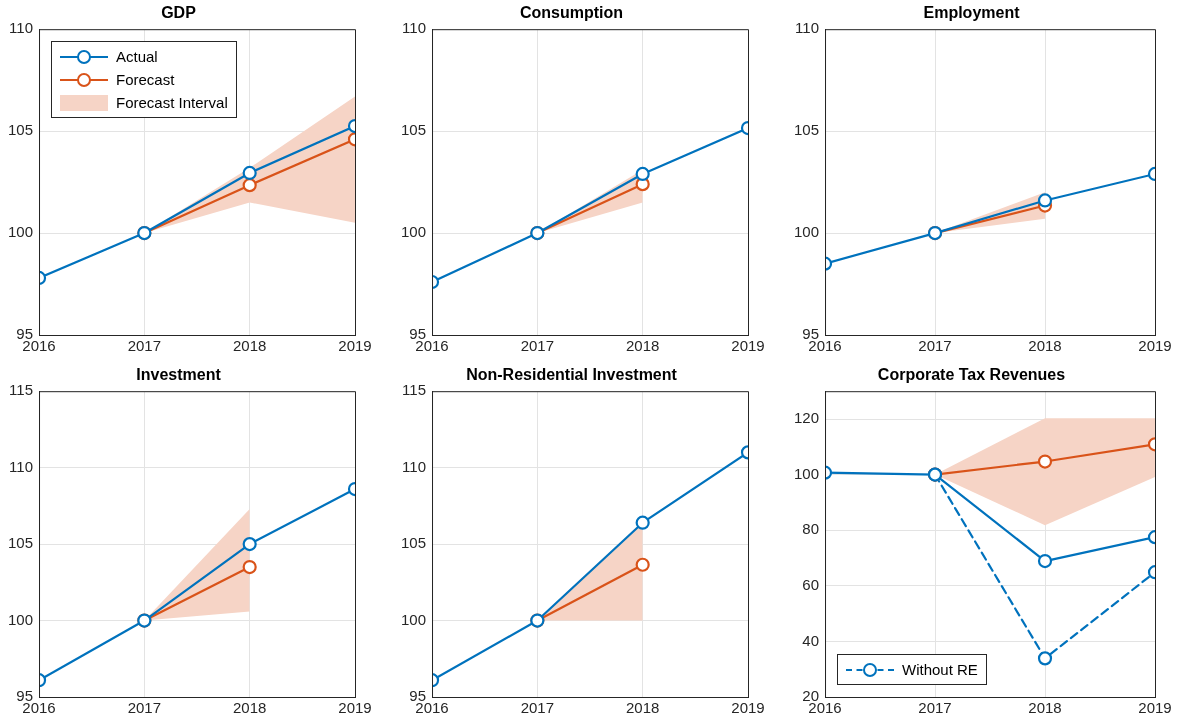 Image resolution: width=1181 pixels, height=723 pixels. I want to click on legend-label: Without RE, so click(940, 669).